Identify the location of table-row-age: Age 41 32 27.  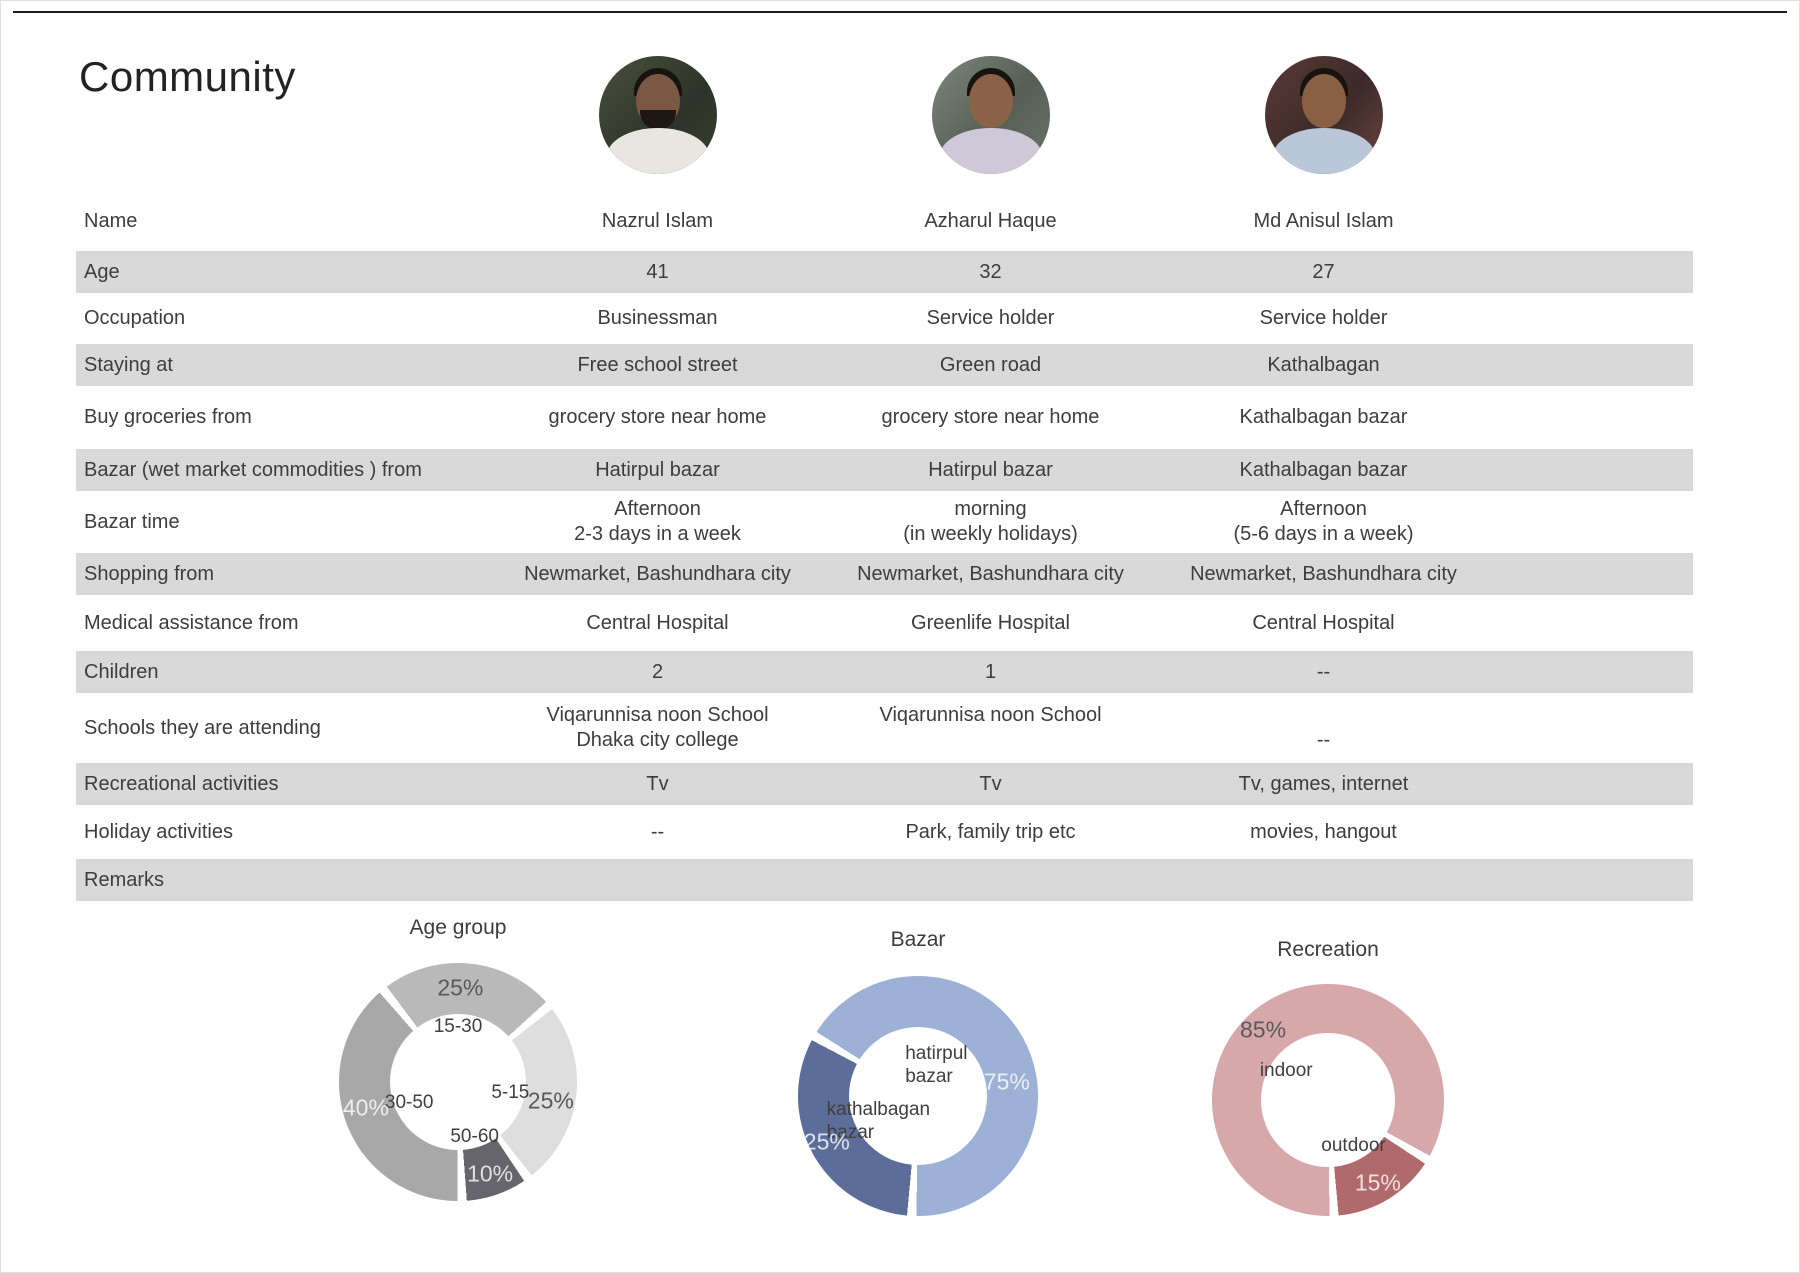
(884, 272).